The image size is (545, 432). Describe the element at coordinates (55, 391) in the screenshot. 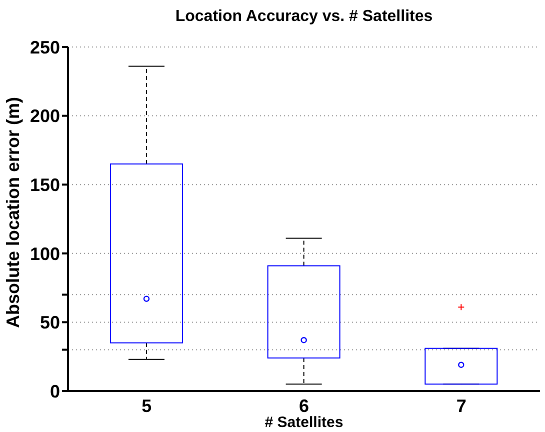

I see `y-tick-label: 0` at that location.